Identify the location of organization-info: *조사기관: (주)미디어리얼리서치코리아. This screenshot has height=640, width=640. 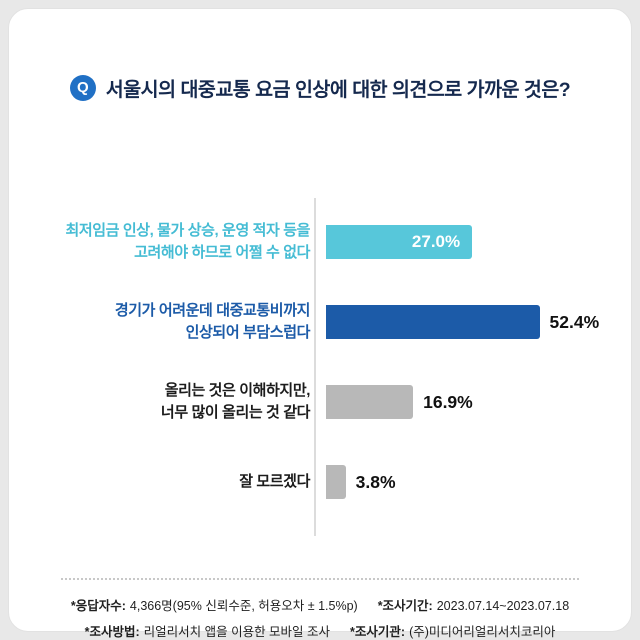
(452, 630).